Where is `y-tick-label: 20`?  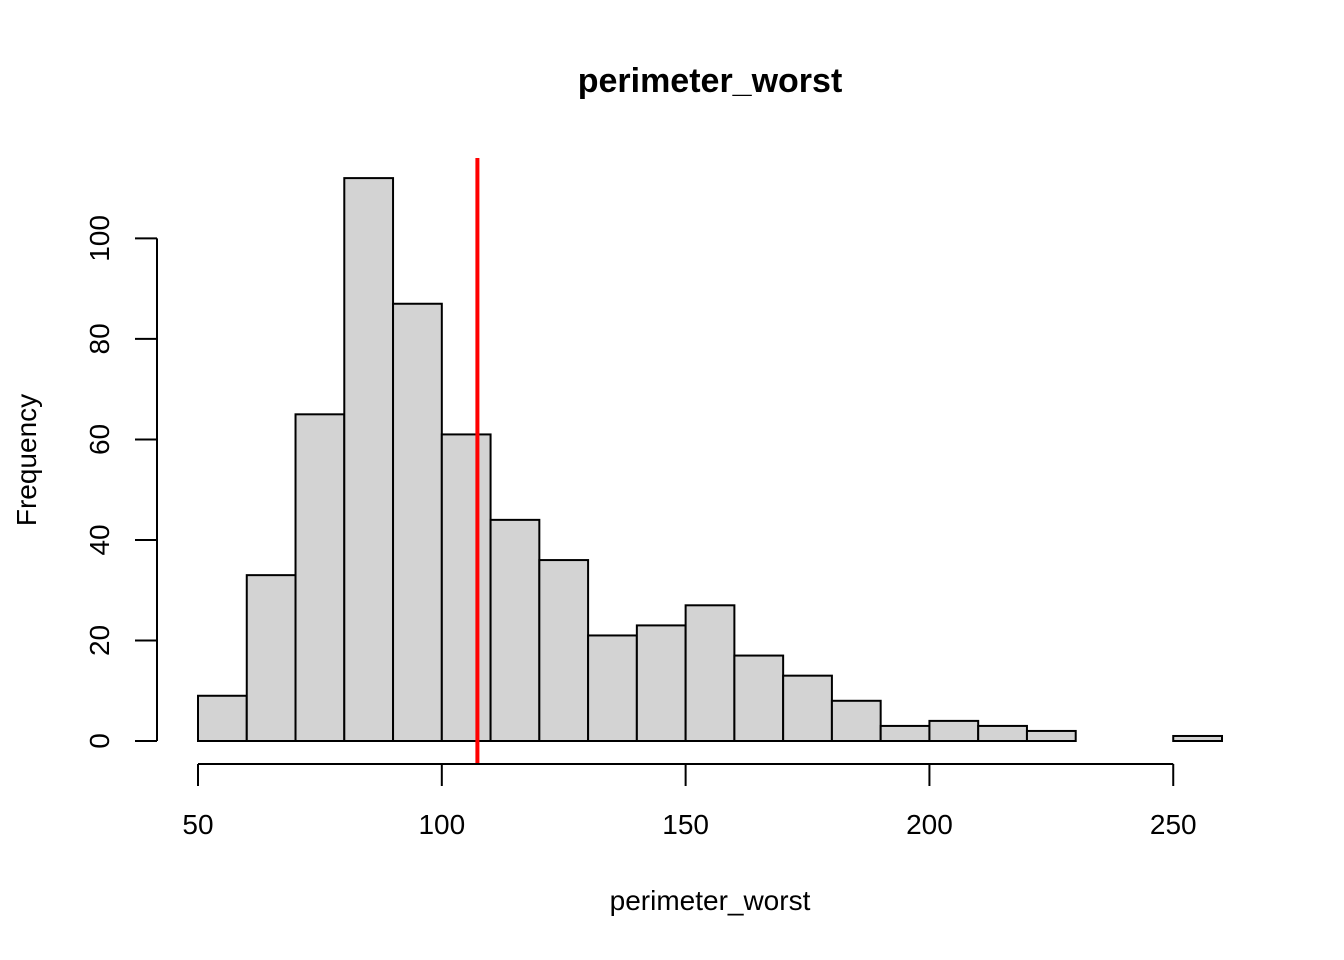
y-tick-label: 20 is located at coordinates (99, 640).